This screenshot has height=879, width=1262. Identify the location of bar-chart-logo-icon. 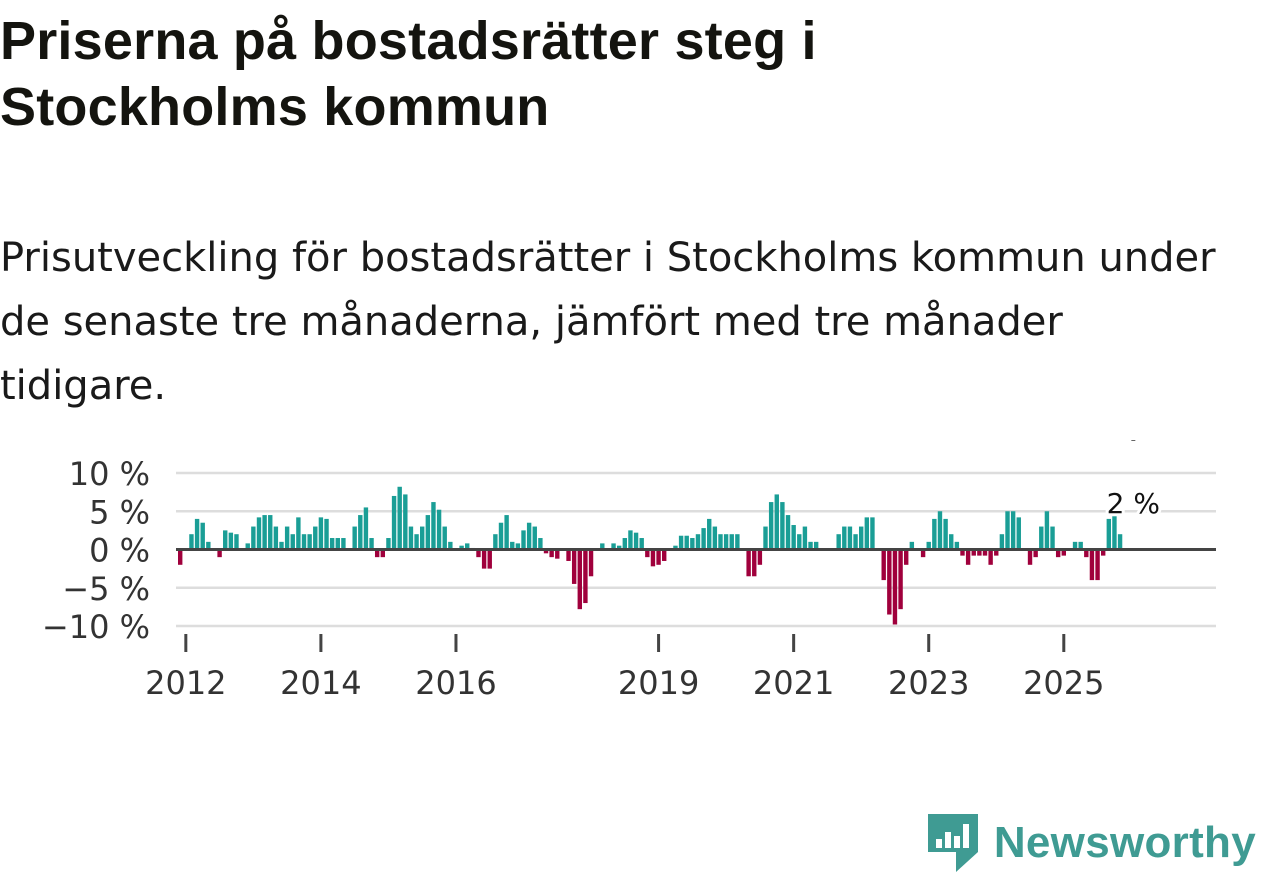
(952, 843).